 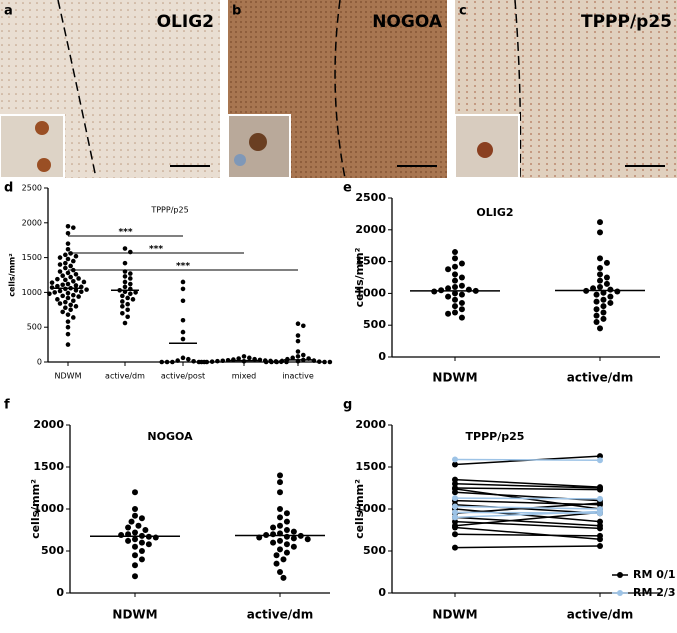 What do you see at coordinates (565, 89) in the screenshot?
I see `micrograph-c` at bounding box center [565, 89].